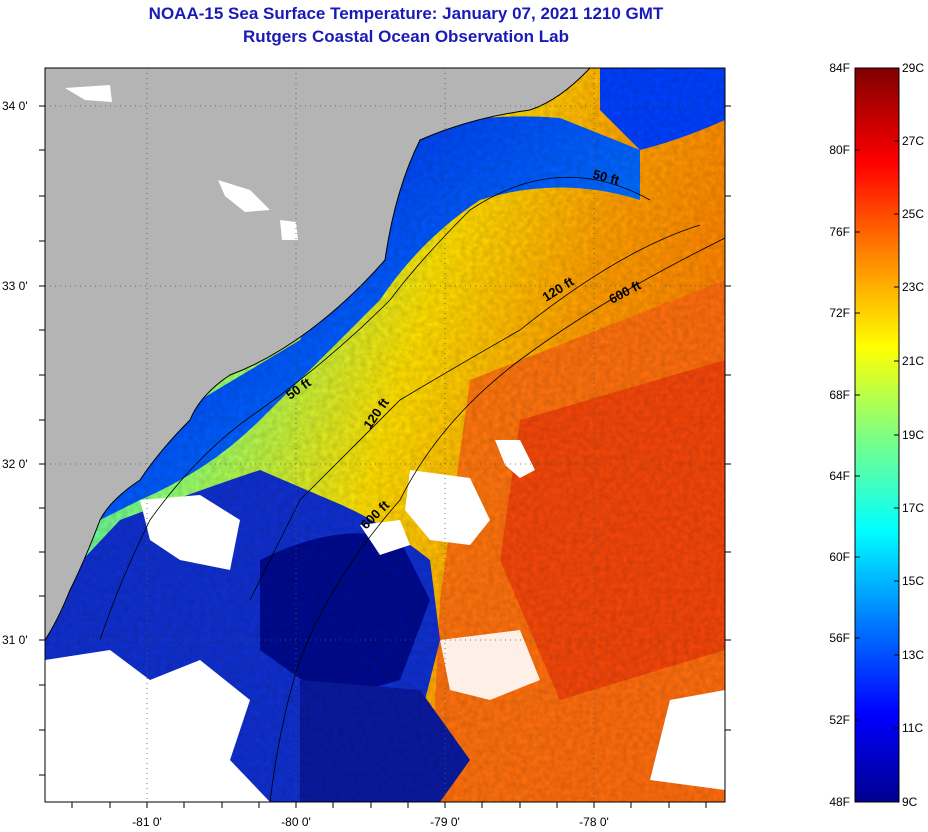 This screenshot has width=928, height=832. What do you see at coordinates (445, 822) in the screenshot?
I see `lon-label: -79 0'` at bounding box center [445, 822].